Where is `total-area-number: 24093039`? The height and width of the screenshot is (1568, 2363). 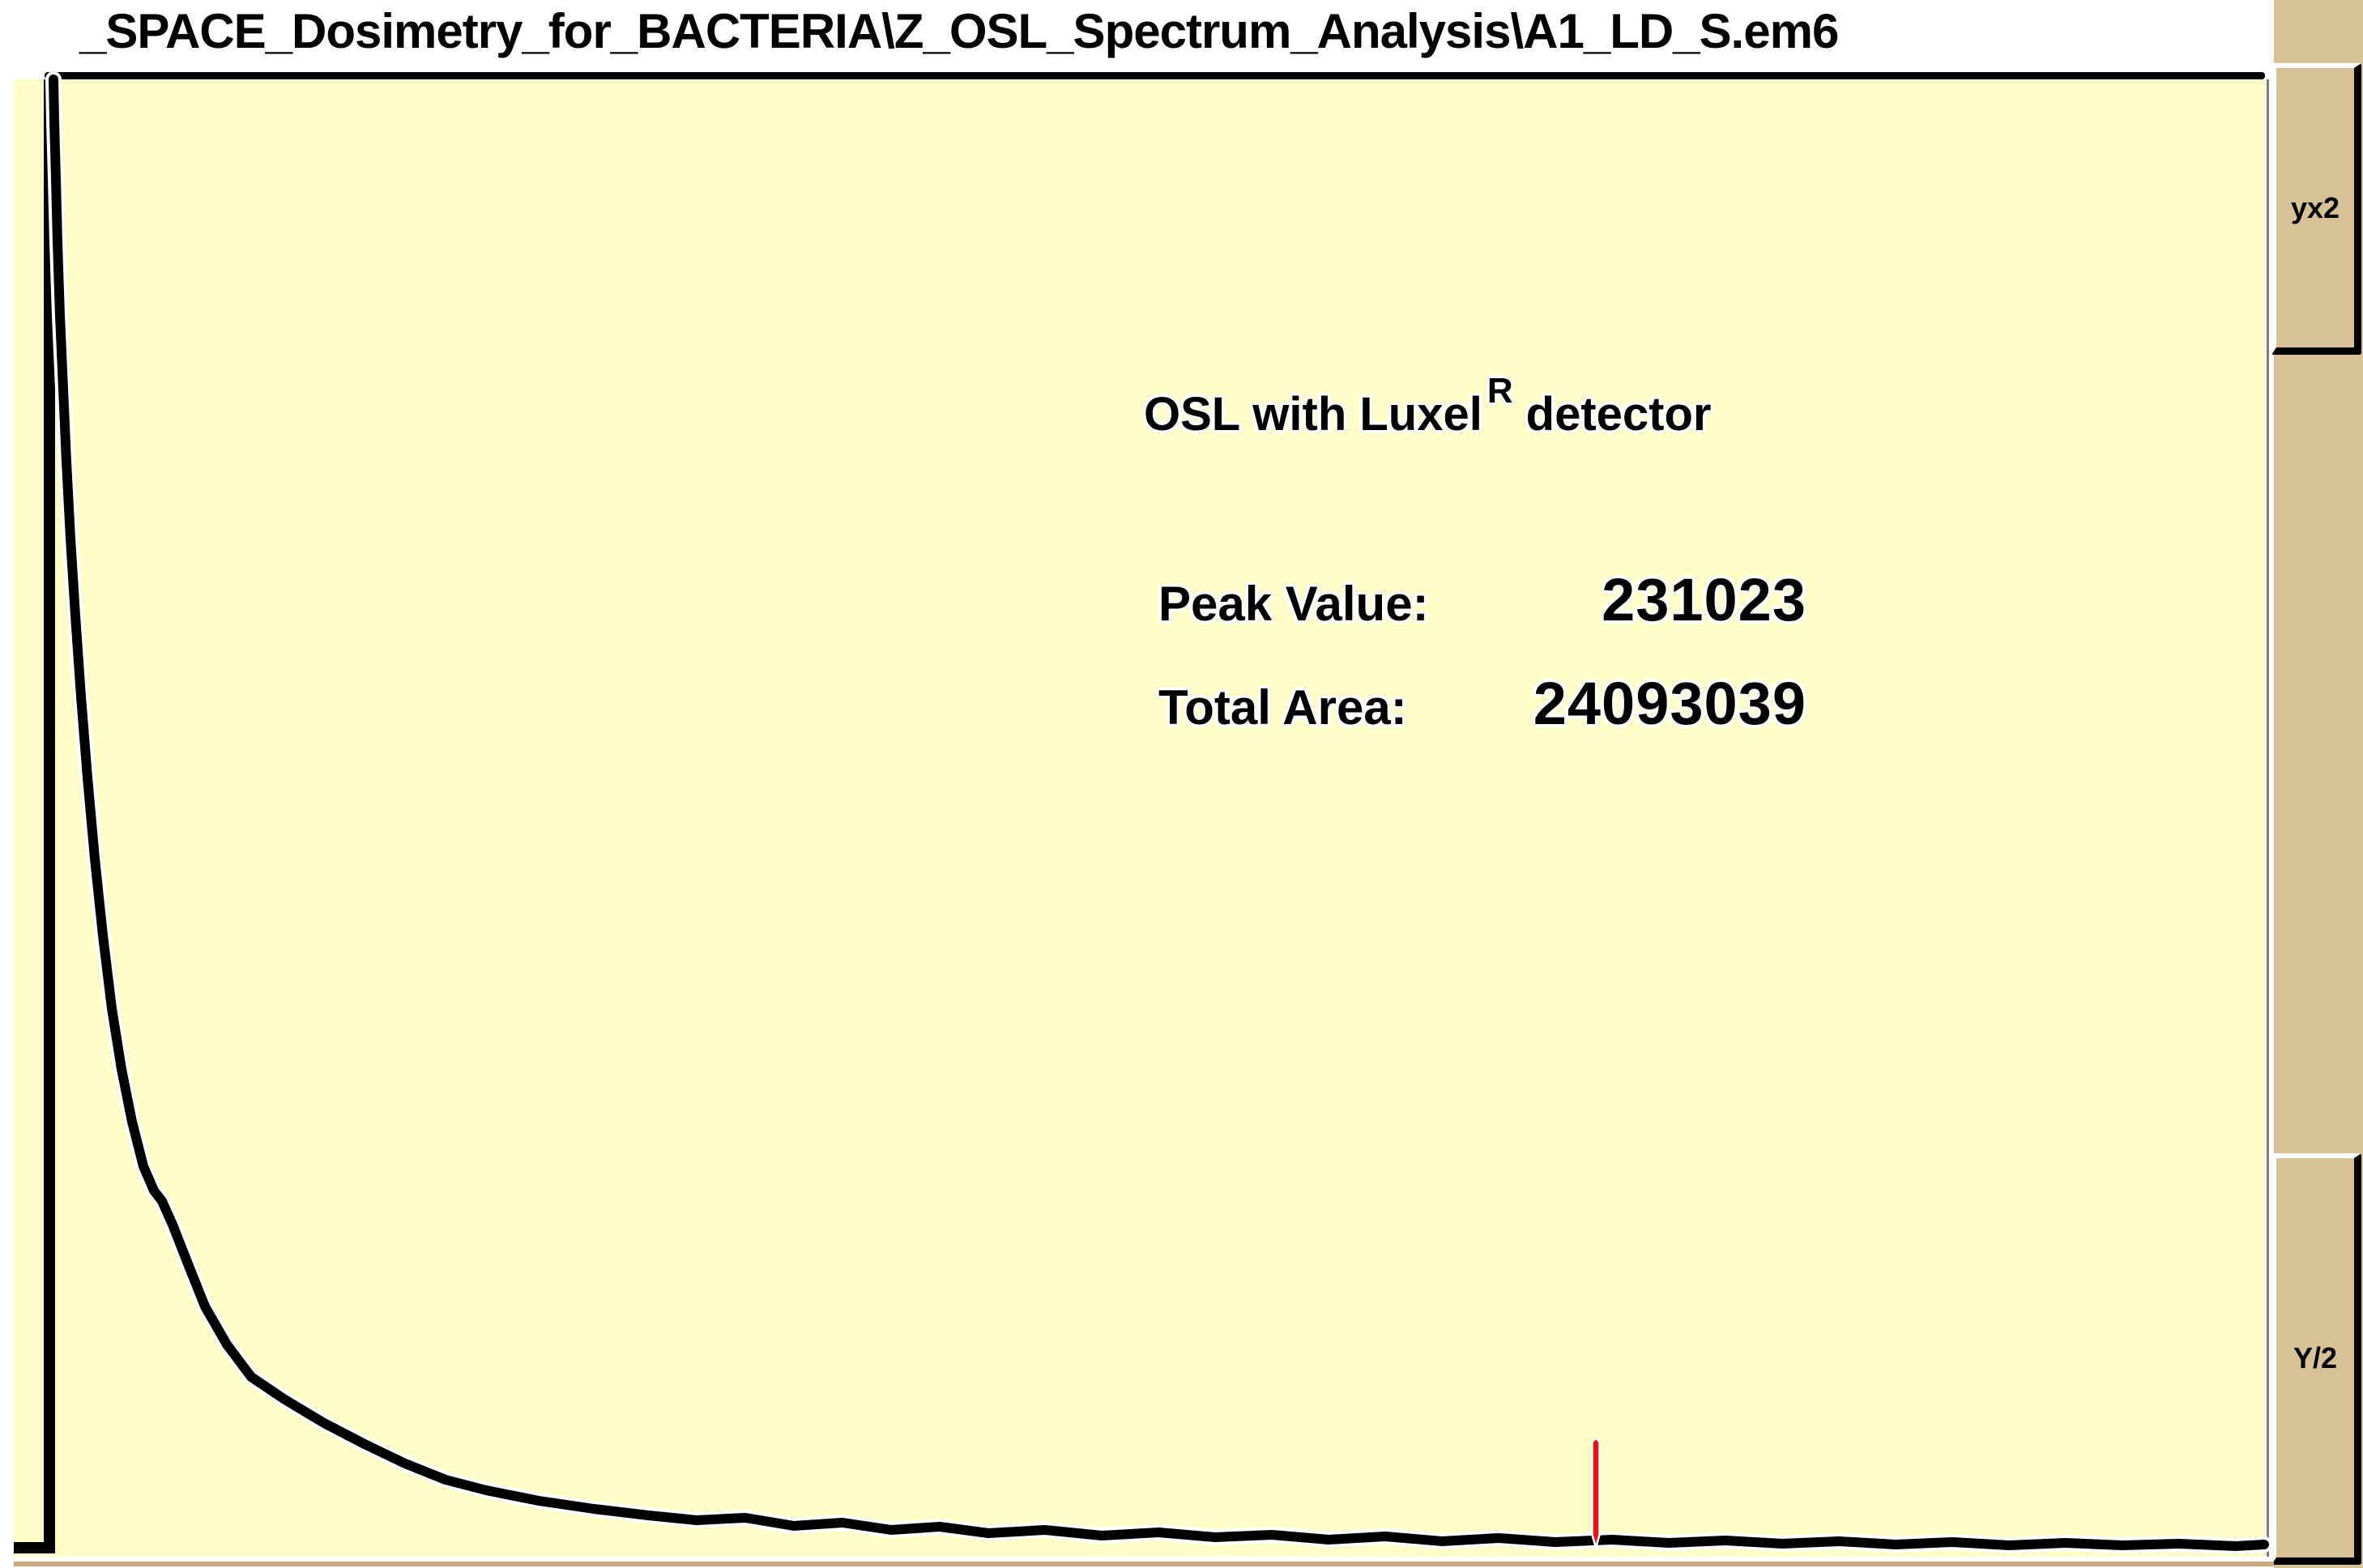 total-area-number: 24093039 is located at coordinates (1669, 703).